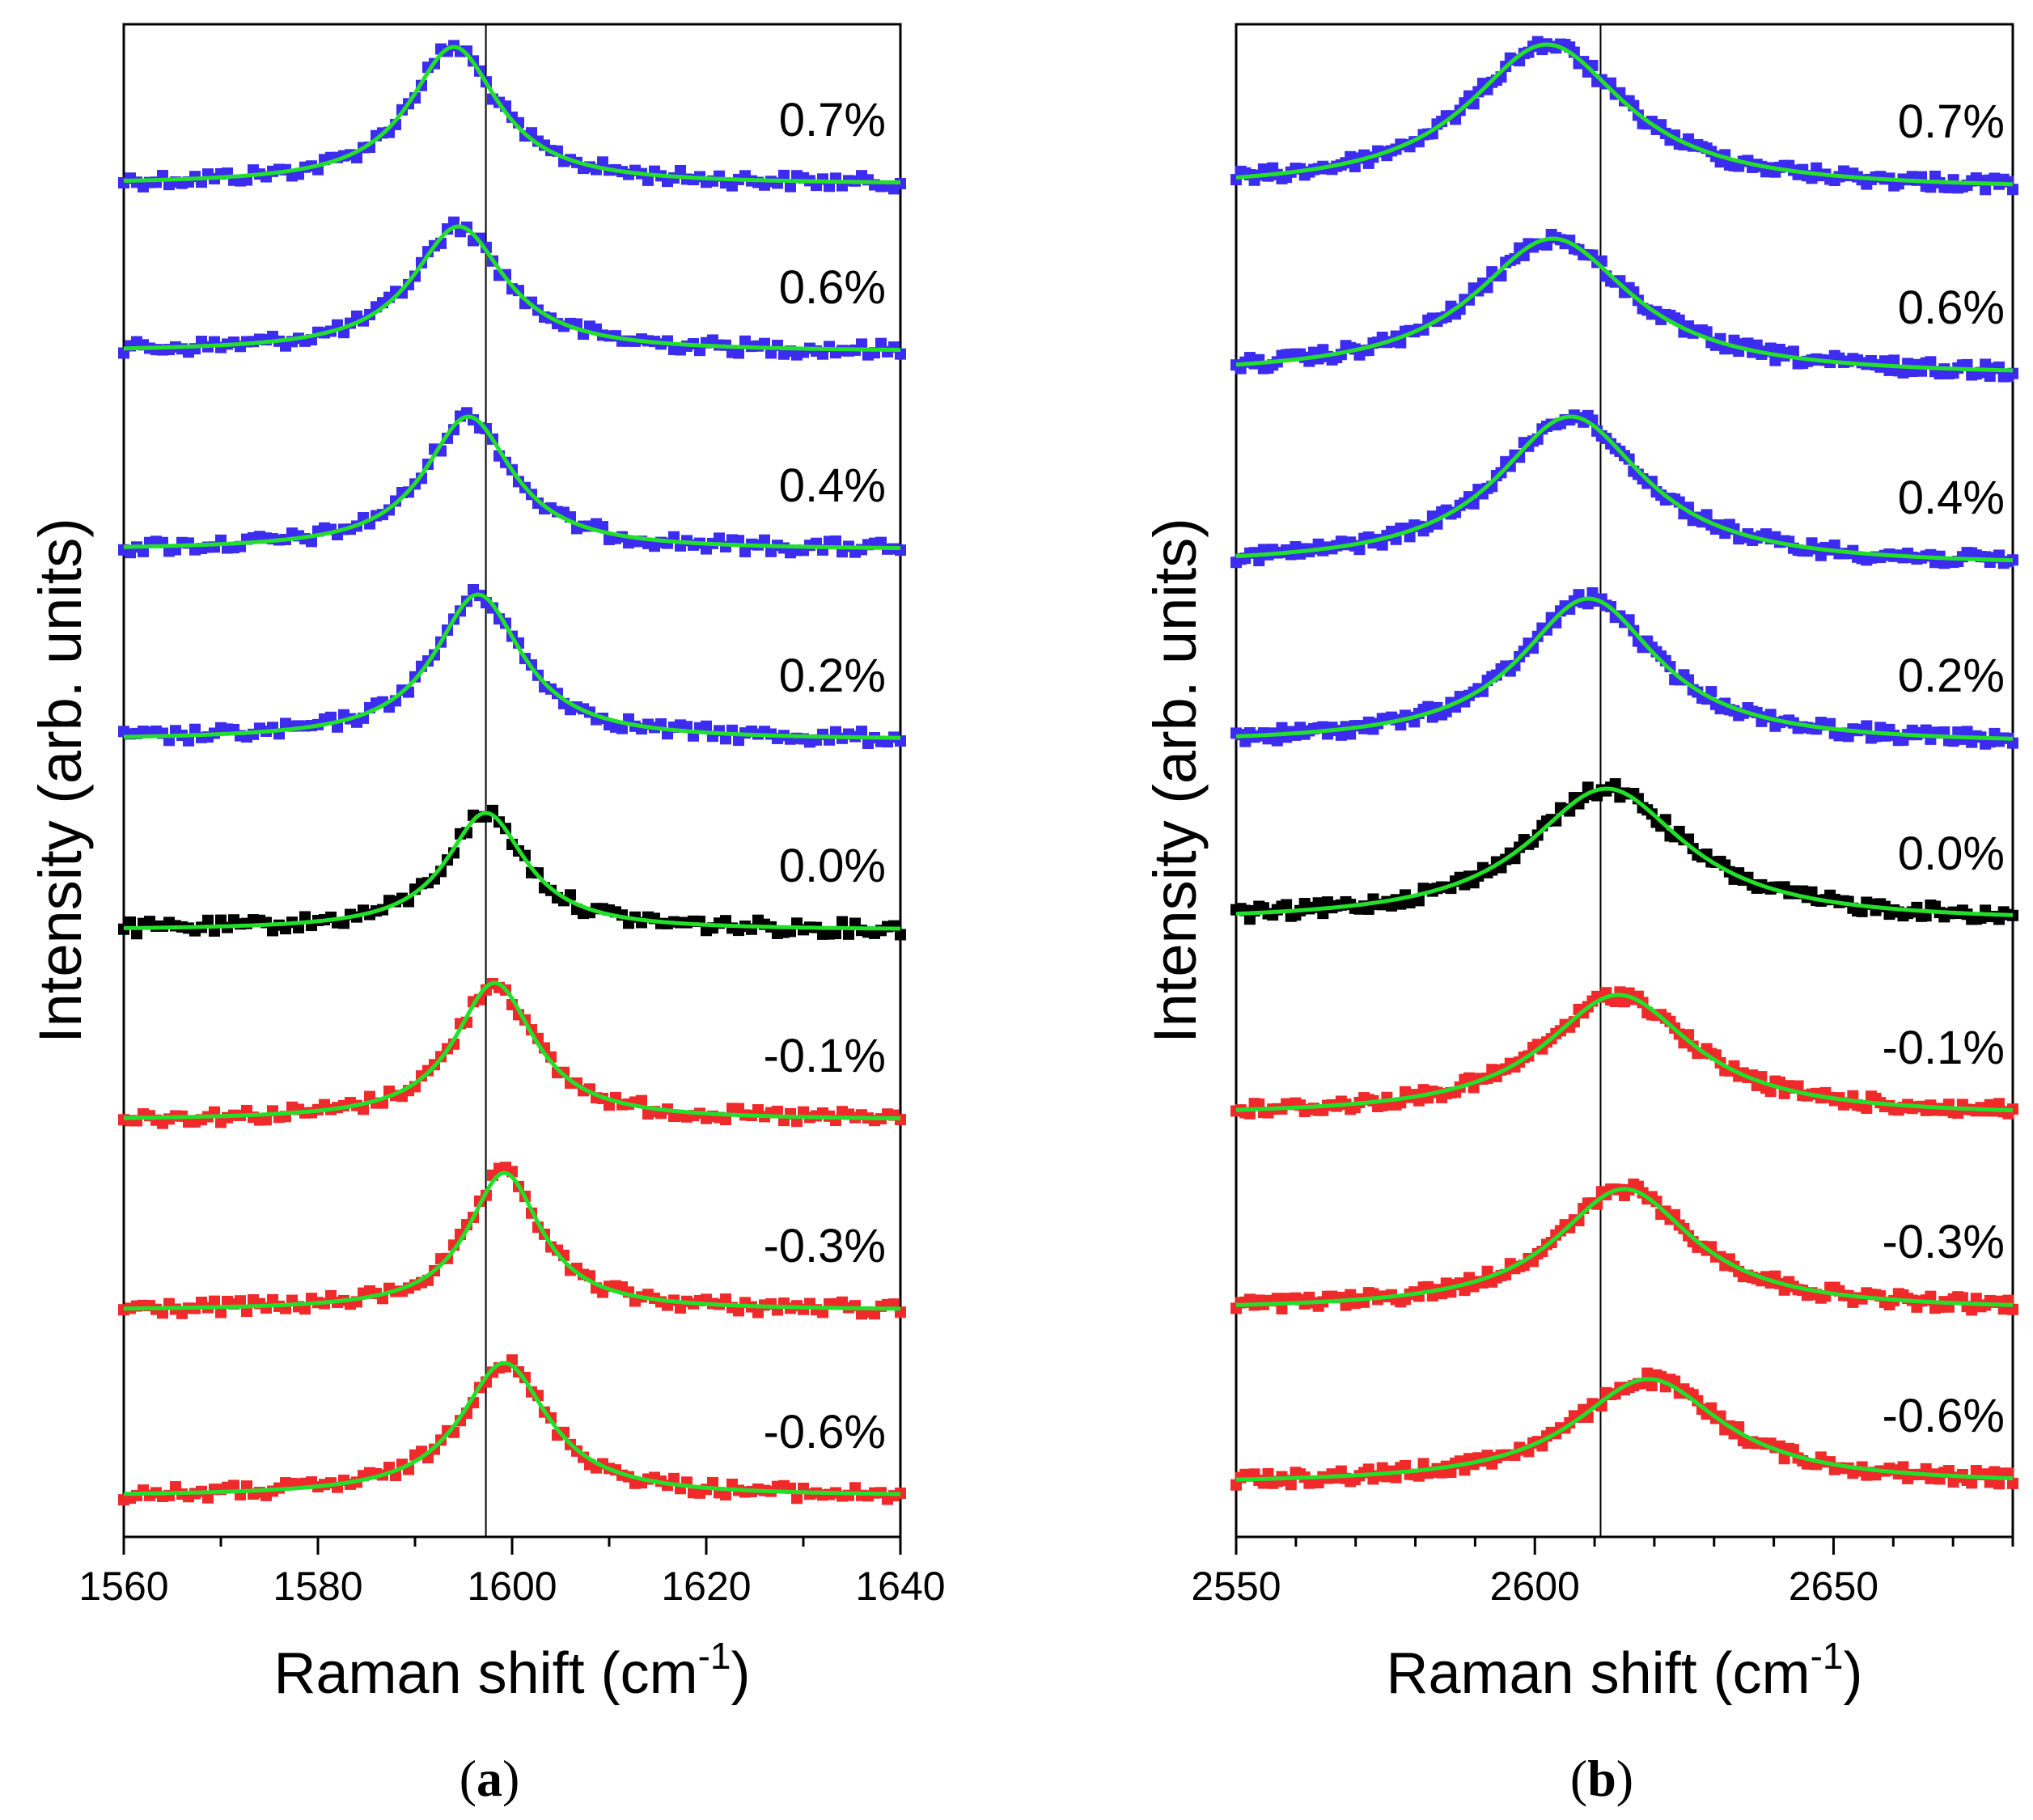 This screenshot has height=1820, width=2033. Describe the element at coordinates (824, 1432) in the screenshot. I see `strain-label: -0.6%` at that location.